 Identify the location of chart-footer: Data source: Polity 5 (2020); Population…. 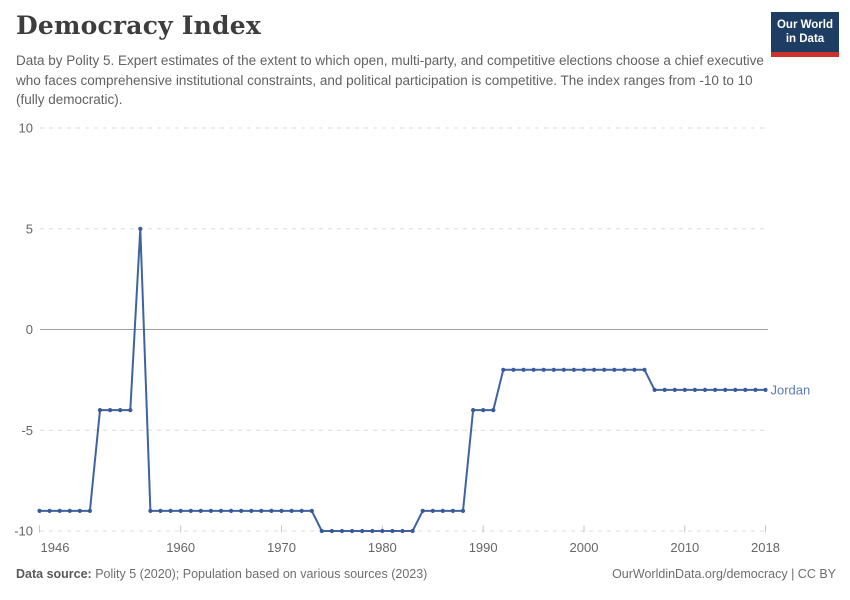
(425, 574).